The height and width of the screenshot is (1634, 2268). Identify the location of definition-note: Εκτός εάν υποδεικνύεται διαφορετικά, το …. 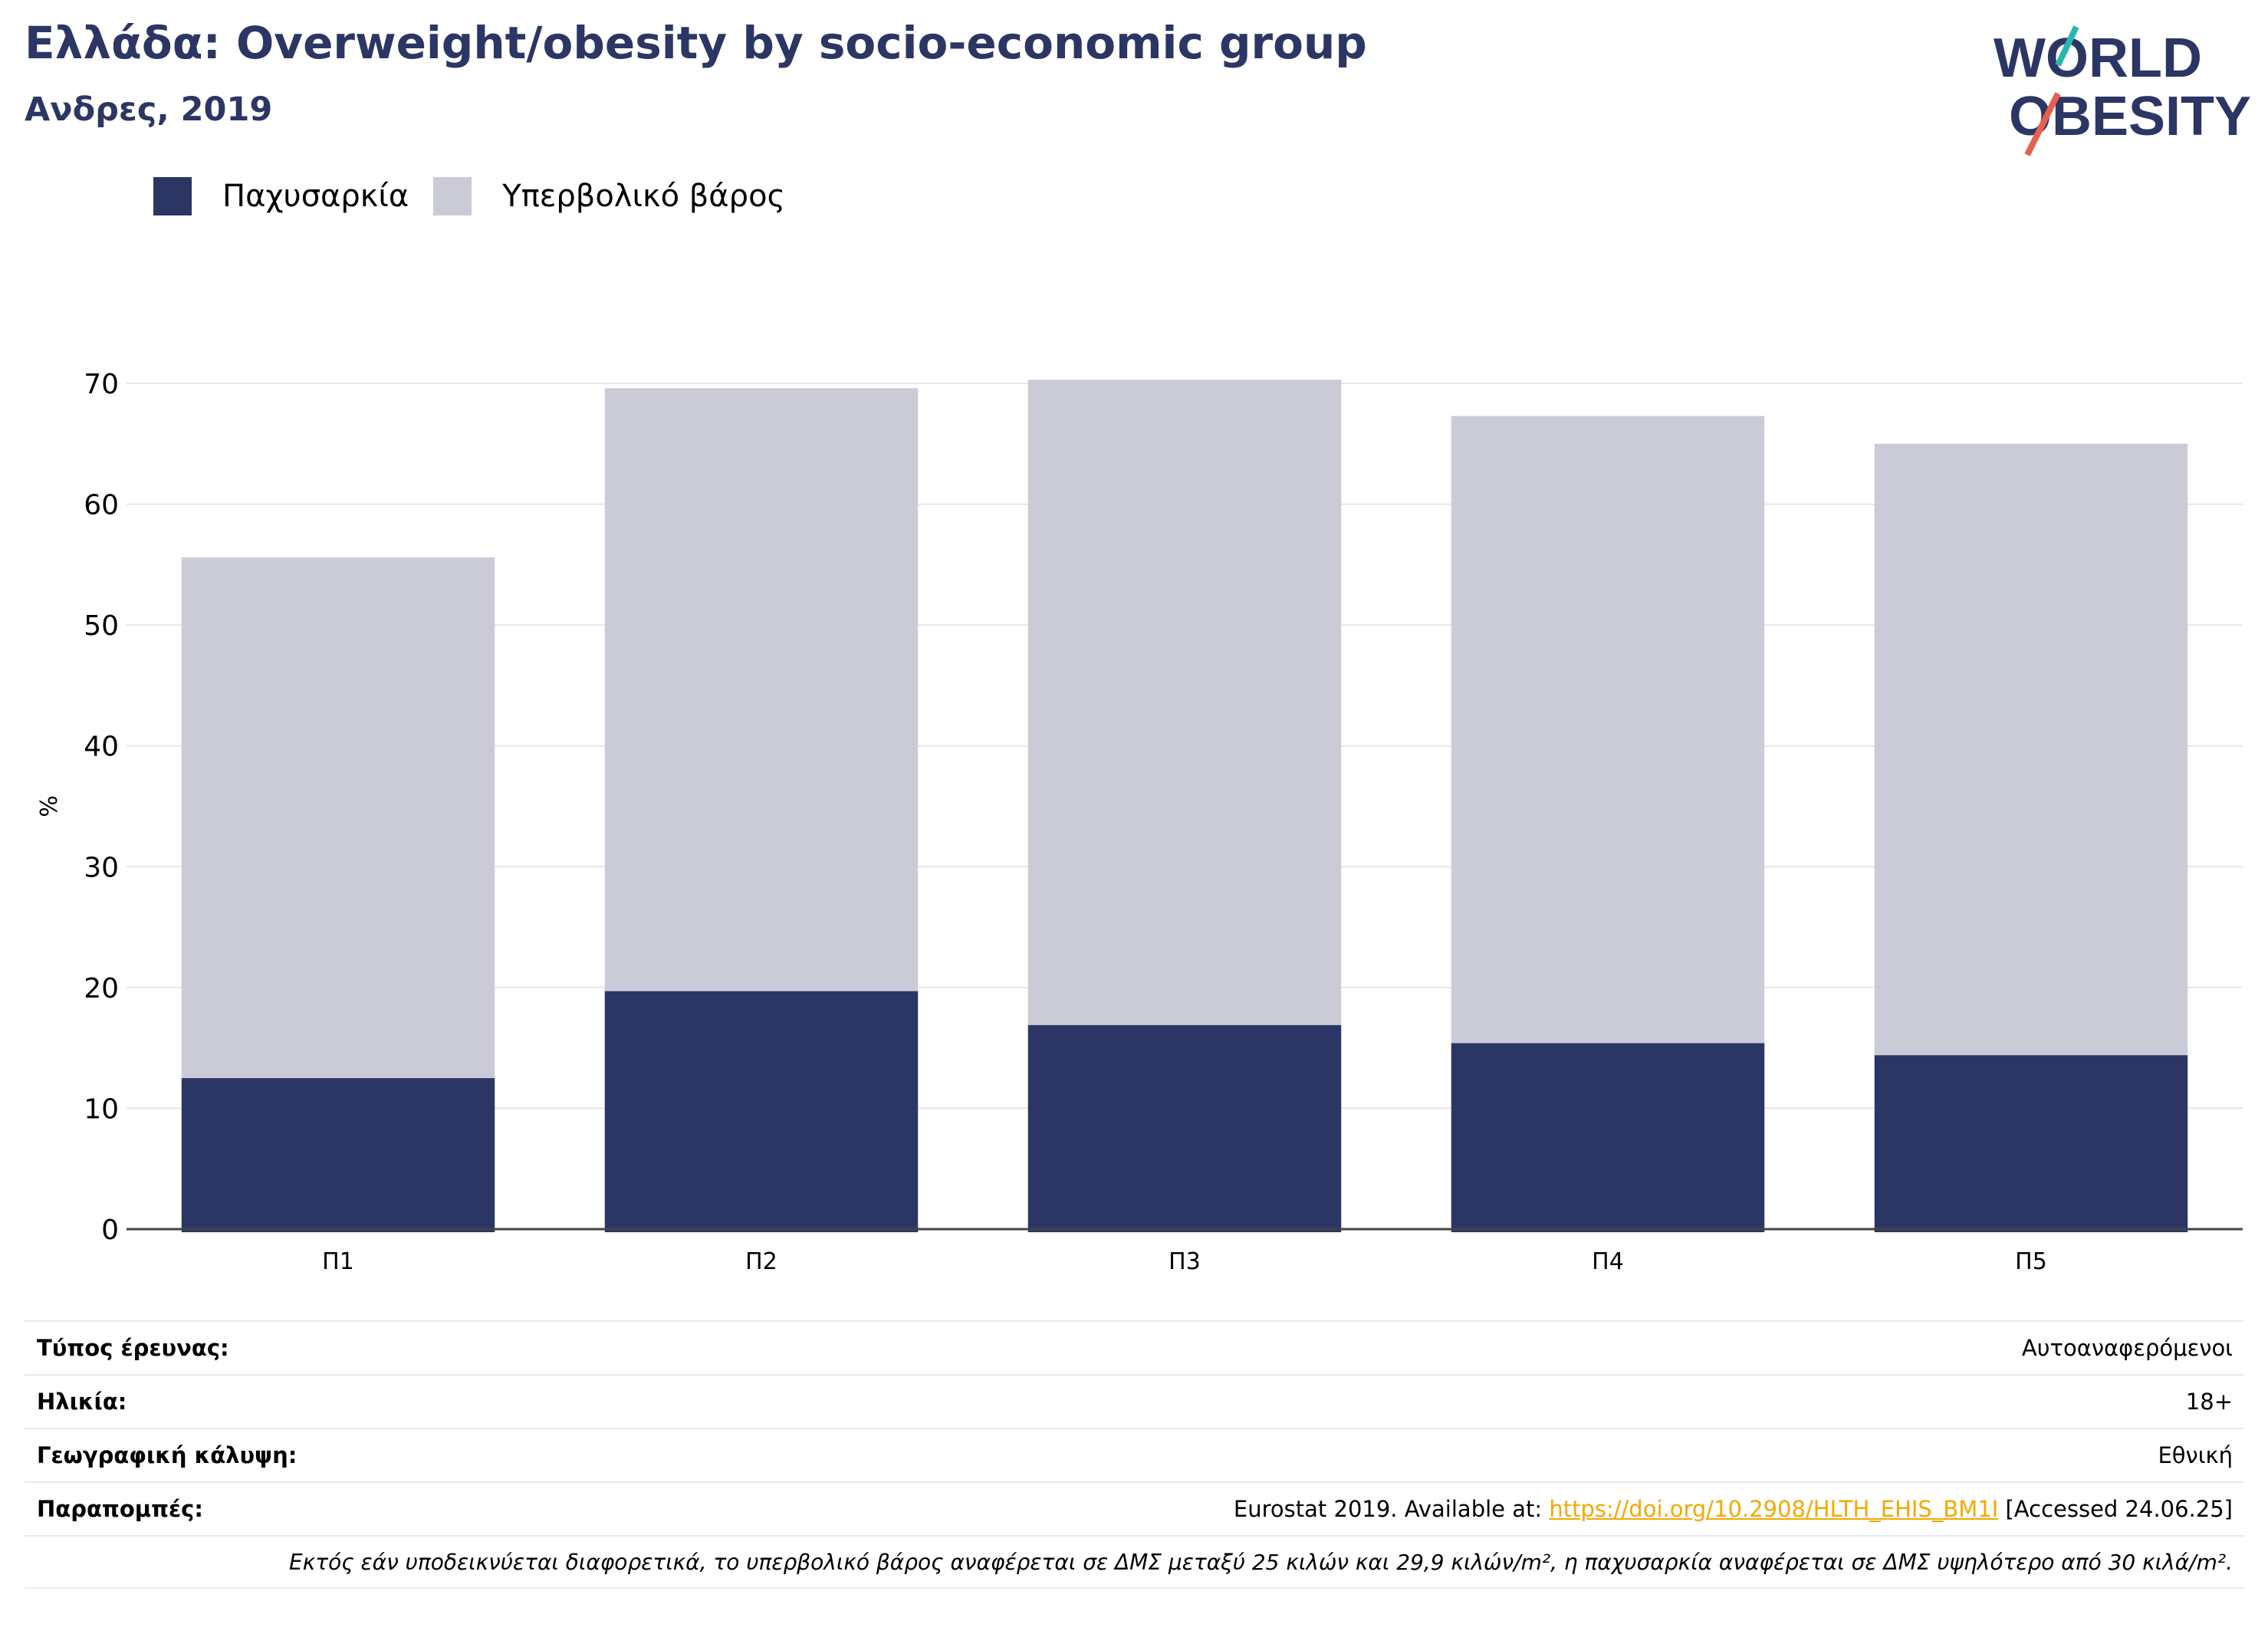
(1261, 1562).